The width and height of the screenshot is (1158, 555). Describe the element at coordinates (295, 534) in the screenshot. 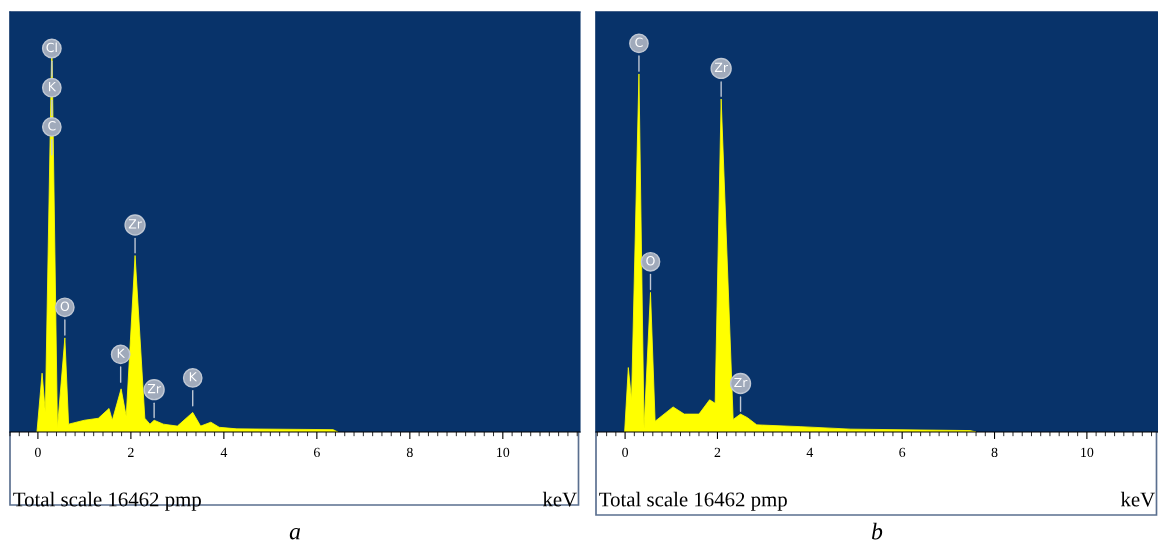

I see `text: a` at that location.